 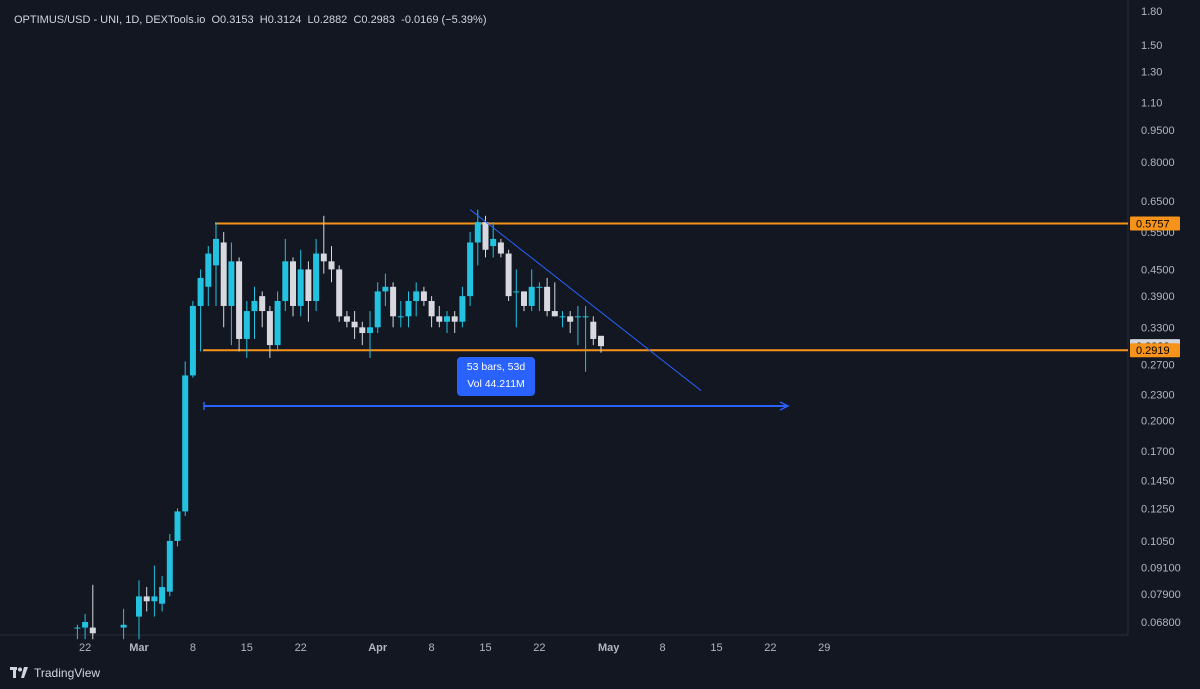 I want to click on y-tick-label: 0.06800, so click(x=1161, y=623).